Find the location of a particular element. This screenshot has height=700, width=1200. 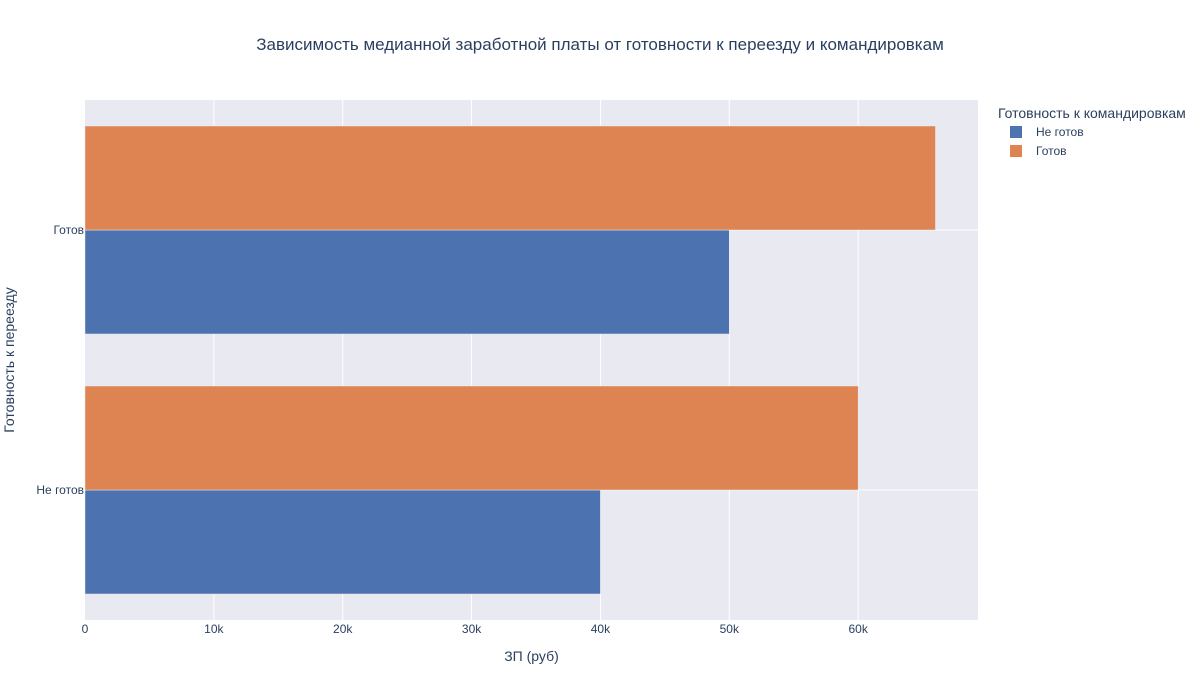

legend-label: Готов is located at coordinates (1051, 151).